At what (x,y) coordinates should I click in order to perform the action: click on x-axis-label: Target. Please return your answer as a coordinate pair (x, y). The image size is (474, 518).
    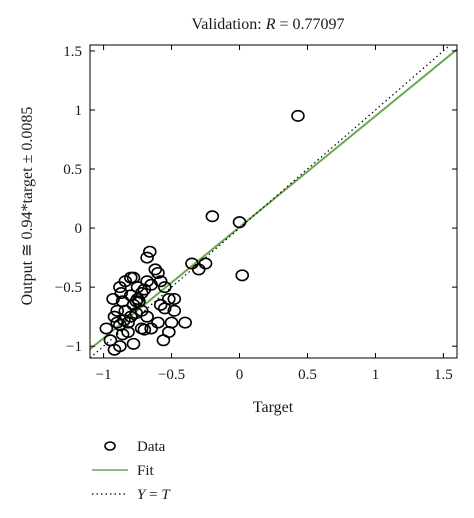
    Looking at the image, I should click on (273, 407).